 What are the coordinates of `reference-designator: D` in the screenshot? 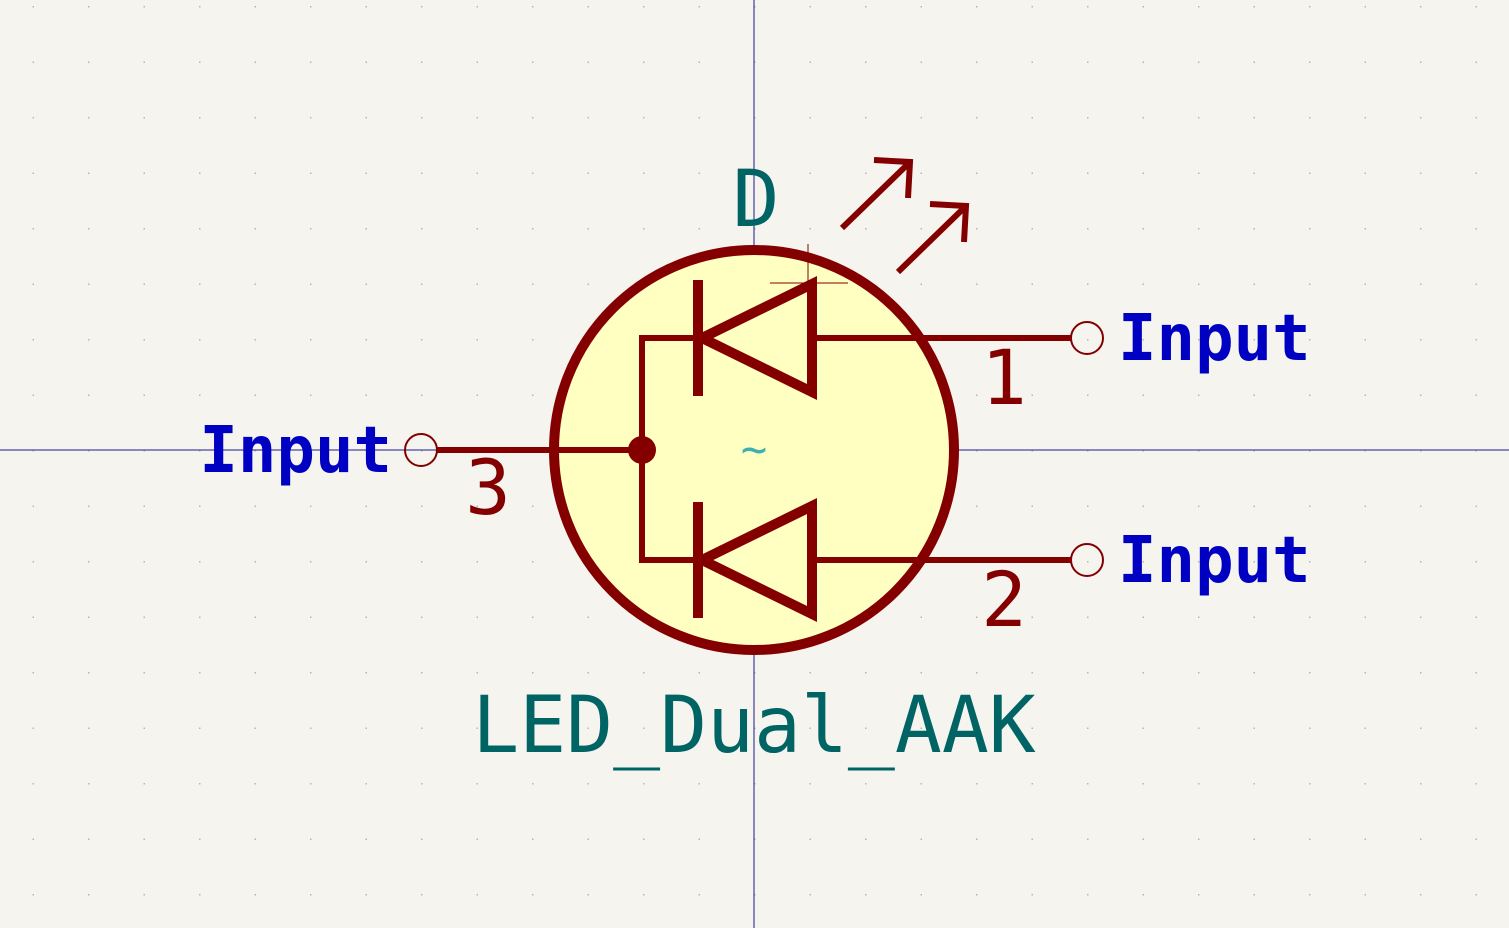 It's located at (756, 200).